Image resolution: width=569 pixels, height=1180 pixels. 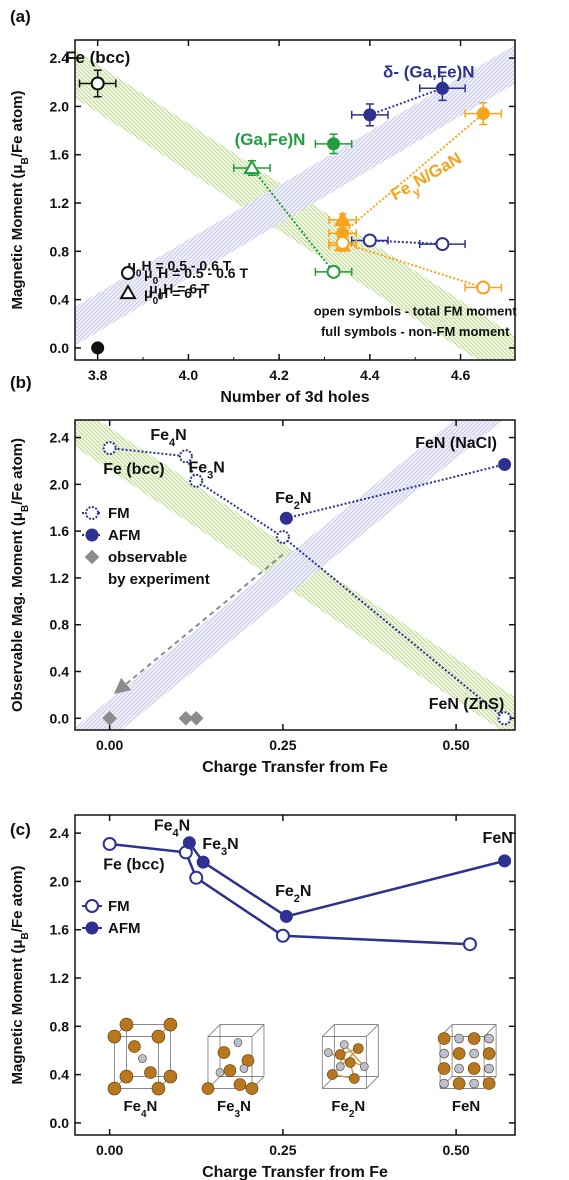 I want to click on x-axis-label: Charge Transfer from Fe, so click(x=295, y=1172).